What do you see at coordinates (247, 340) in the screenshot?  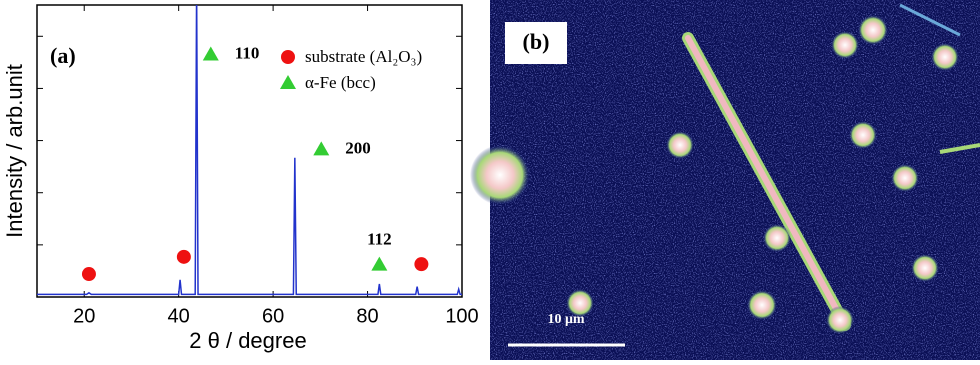 I see `x-axis-label: 2 θ / degree` at bounding box center [247, 340].